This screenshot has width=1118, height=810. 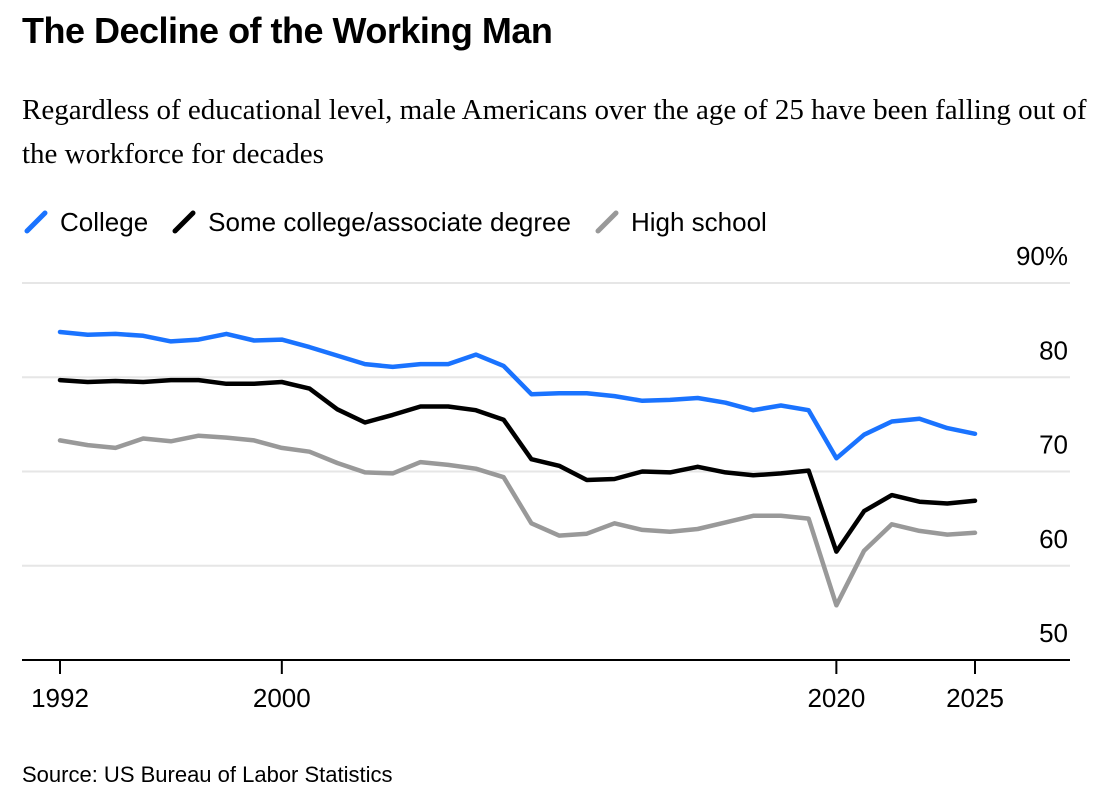 What do you see at coordinates (60, 698) in the screenshot?
I see `x-tick-label-1992: 1992` at bounding box center [60, 698].